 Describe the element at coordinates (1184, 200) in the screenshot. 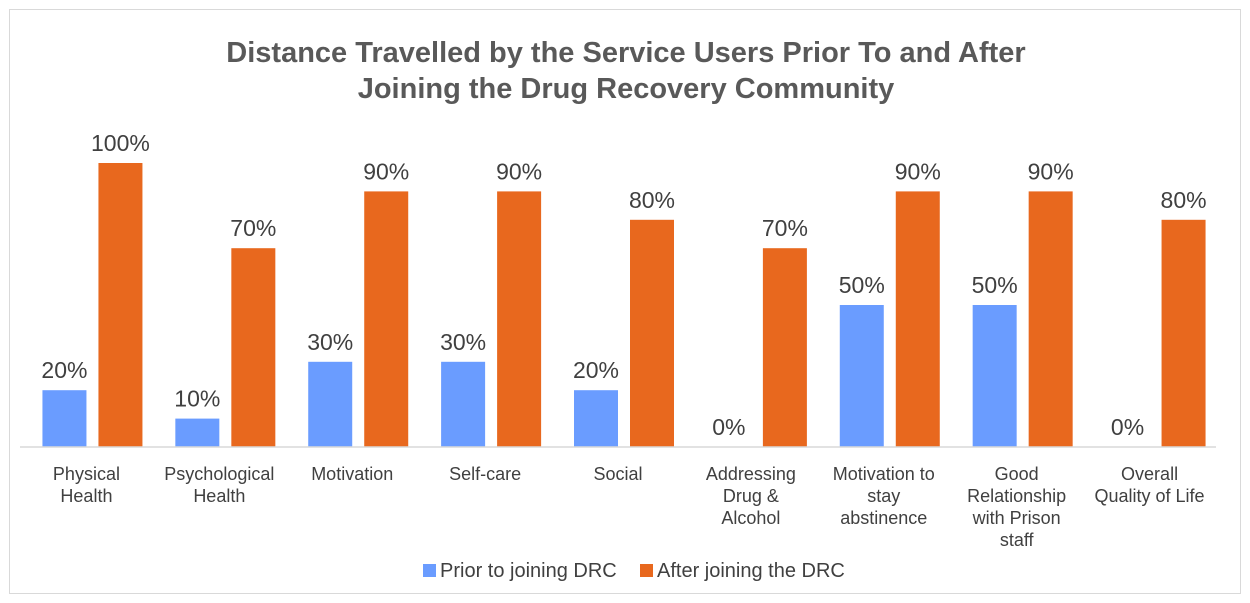

I see `data-label-series2-cat9: 80%` at that location.